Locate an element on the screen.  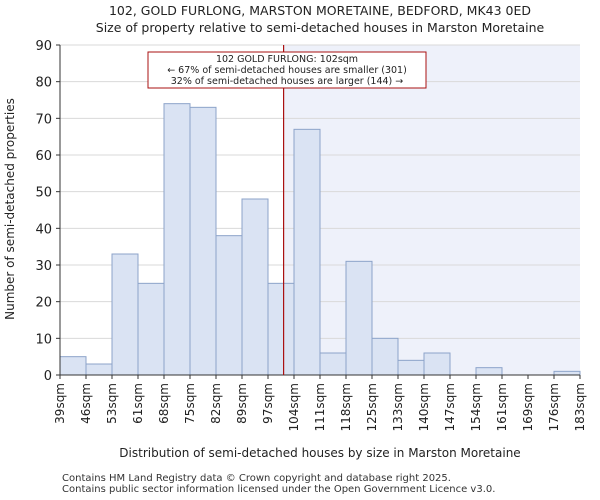
x-tick-label: 75sqm is located at coordinates (190, 403).